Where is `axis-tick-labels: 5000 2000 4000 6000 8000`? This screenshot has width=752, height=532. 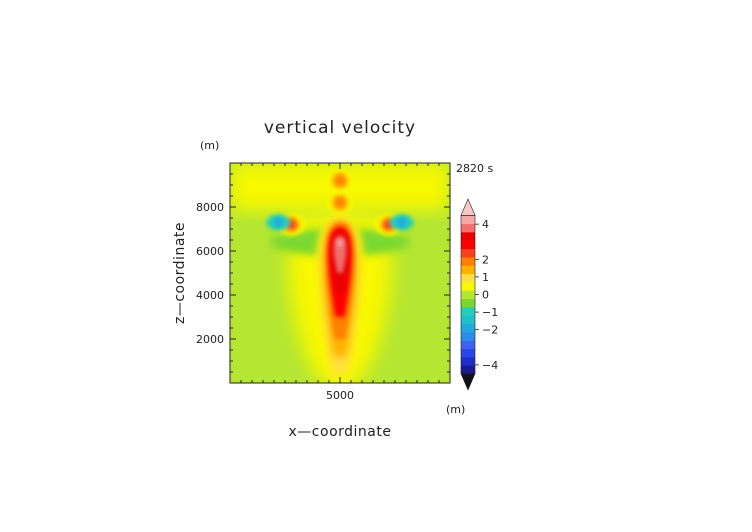 axis-tick-labels: 5000 2000 4000 6000 8000 is located at coordinates (275, 301).